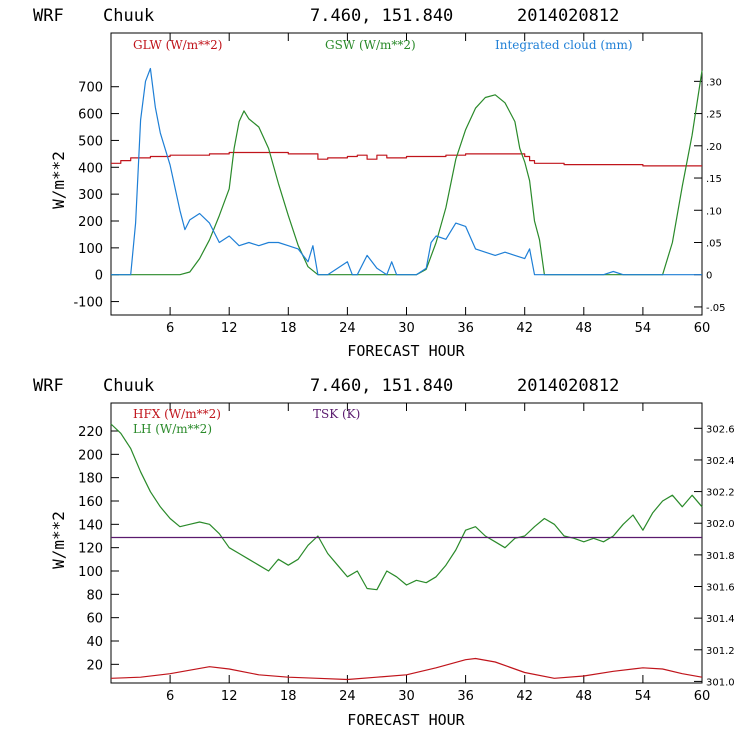 The height and width of the screenshot is (740, 740). Describe the element at coordinates (90, 115) in the screenshot. I see `panel1-ytick-label: 600` at that location.